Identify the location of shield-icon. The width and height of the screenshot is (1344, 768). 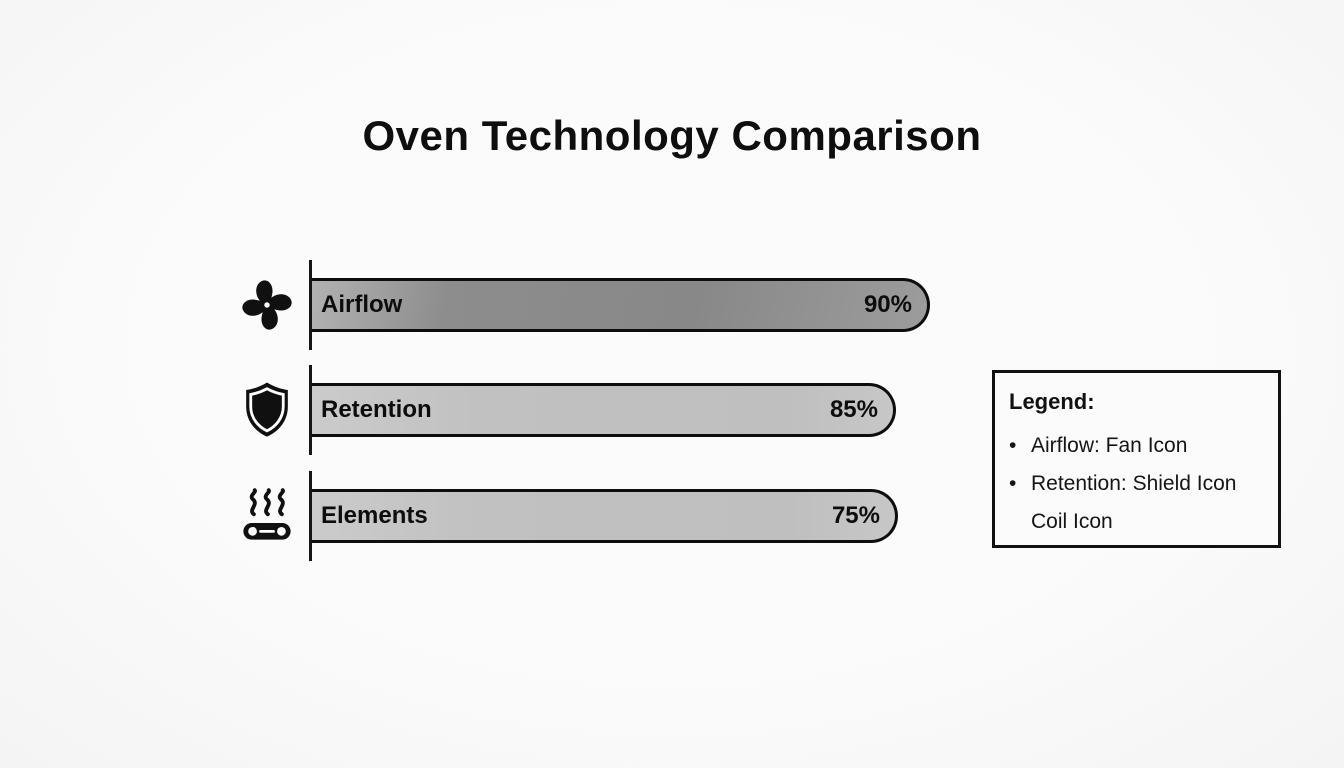
(267, 410).